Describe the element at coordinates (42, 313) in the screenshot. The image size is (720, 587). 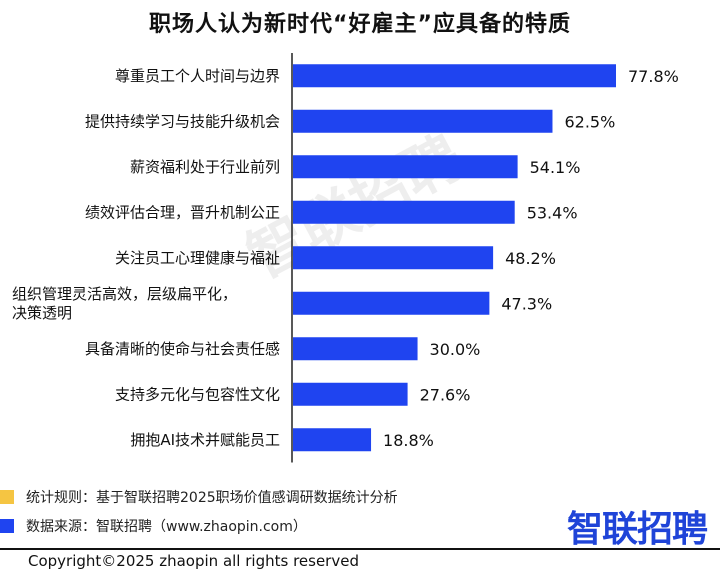
I see `category-label-5-line-1: 决策透明` at that location.